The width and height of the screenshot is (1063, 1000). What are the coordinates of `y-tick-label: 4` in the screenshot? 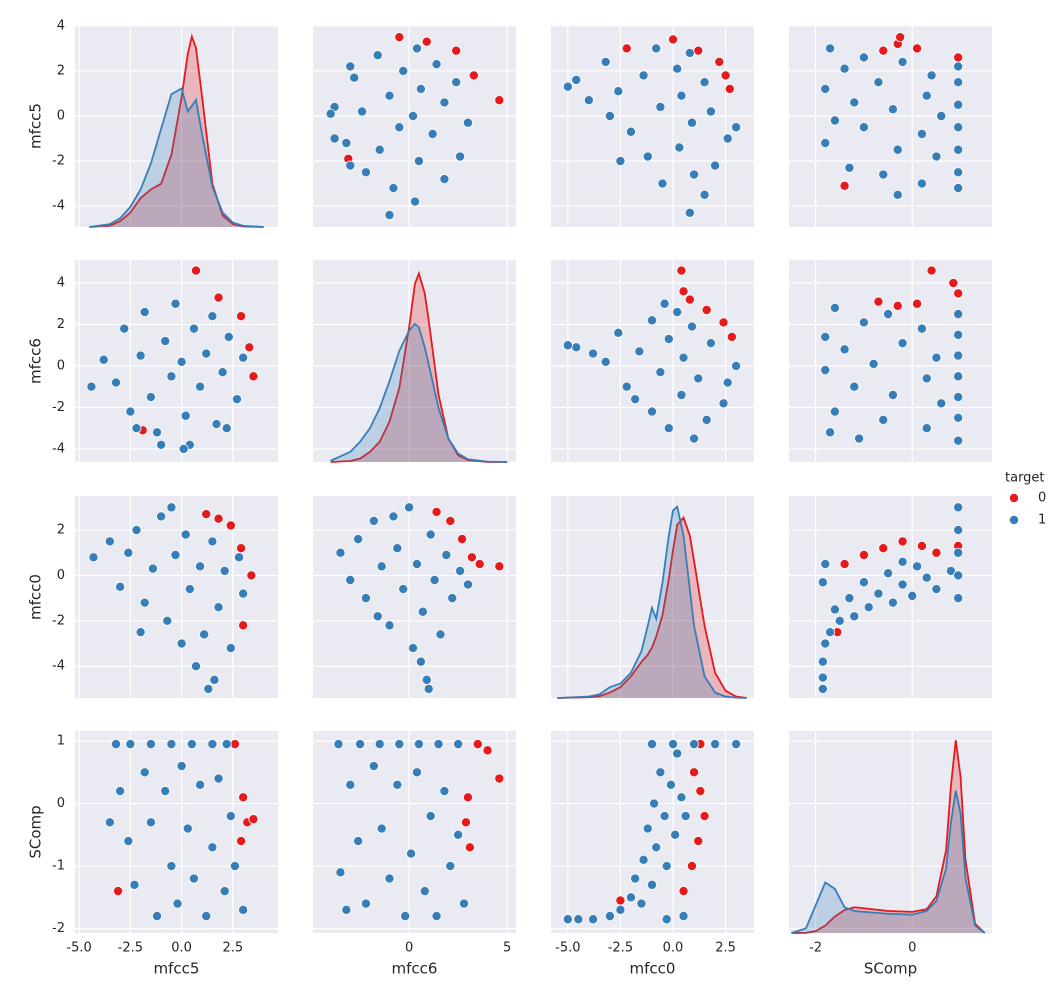 It's located at (61, 283).